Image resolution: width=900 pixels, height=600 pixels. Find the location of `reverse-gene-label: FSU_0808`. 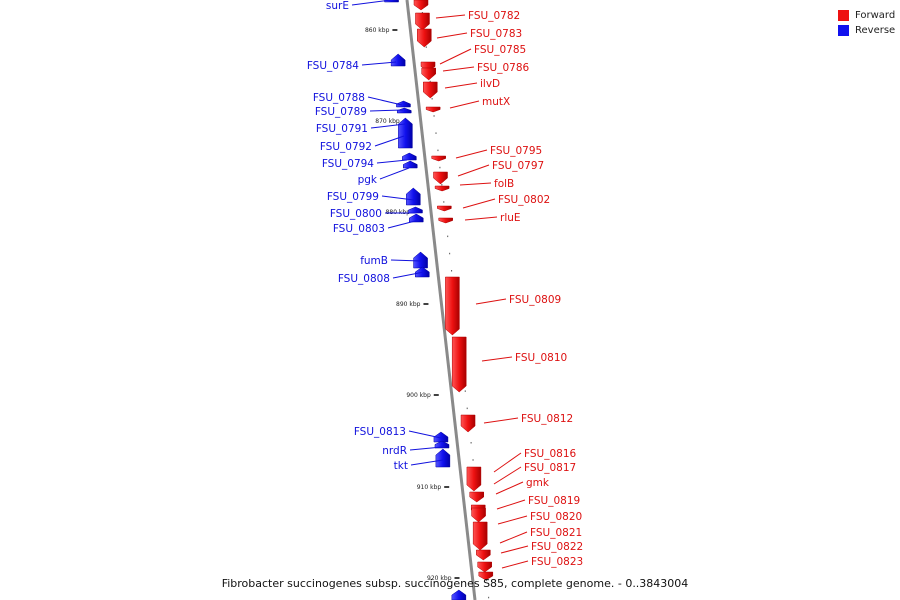

reverse-gene-label: FSU_0808 is located at coordinates (364, 279).